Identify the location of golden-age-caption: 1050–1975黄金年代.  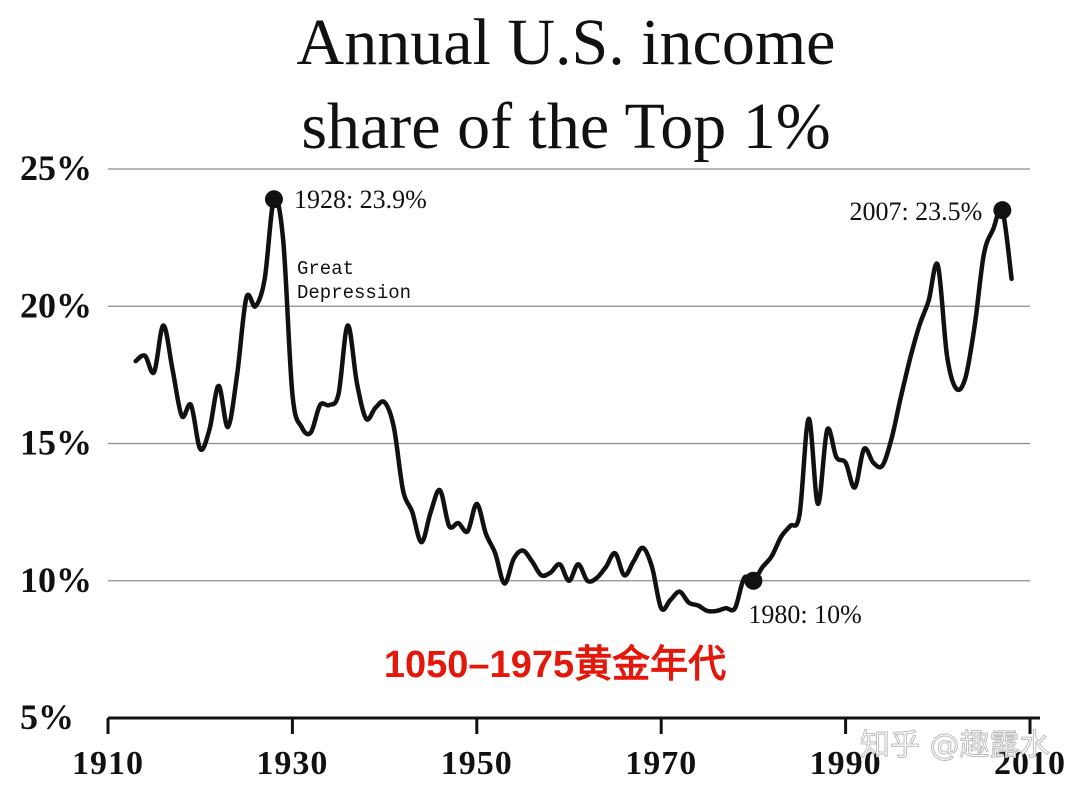
(555, 664).